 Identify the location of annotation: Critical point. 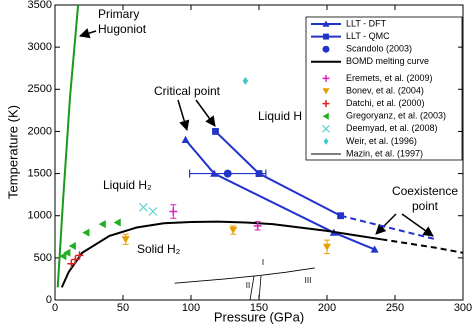
(187, 91).